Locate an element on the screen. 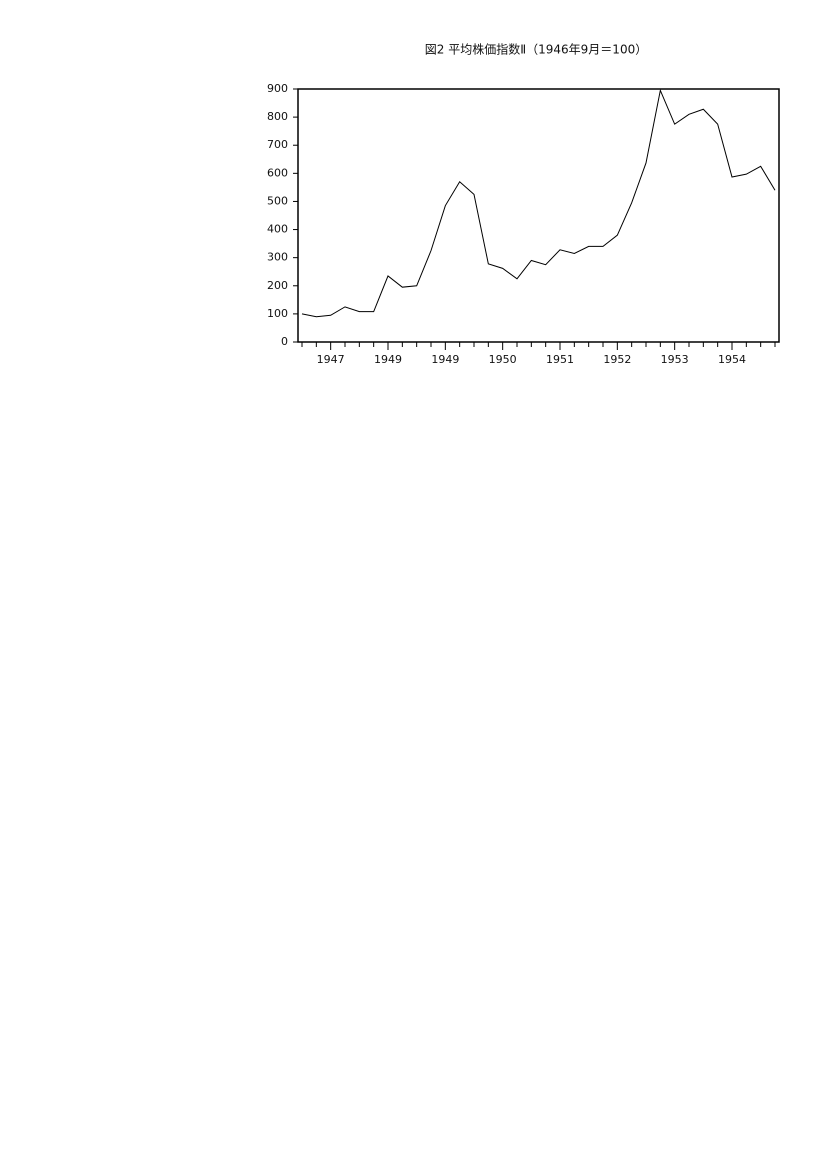  plot-frame is located at coordinates (538, 215).